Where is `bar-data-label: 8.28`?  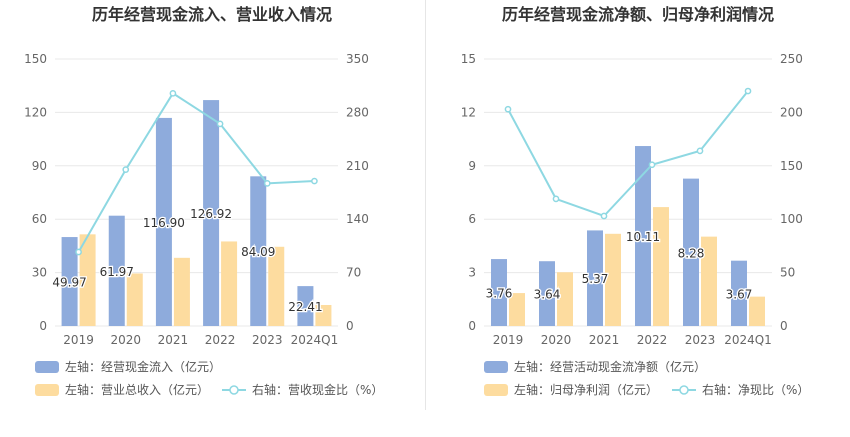 bar-data-label: 8.28 is located at coordinates (691, 253).